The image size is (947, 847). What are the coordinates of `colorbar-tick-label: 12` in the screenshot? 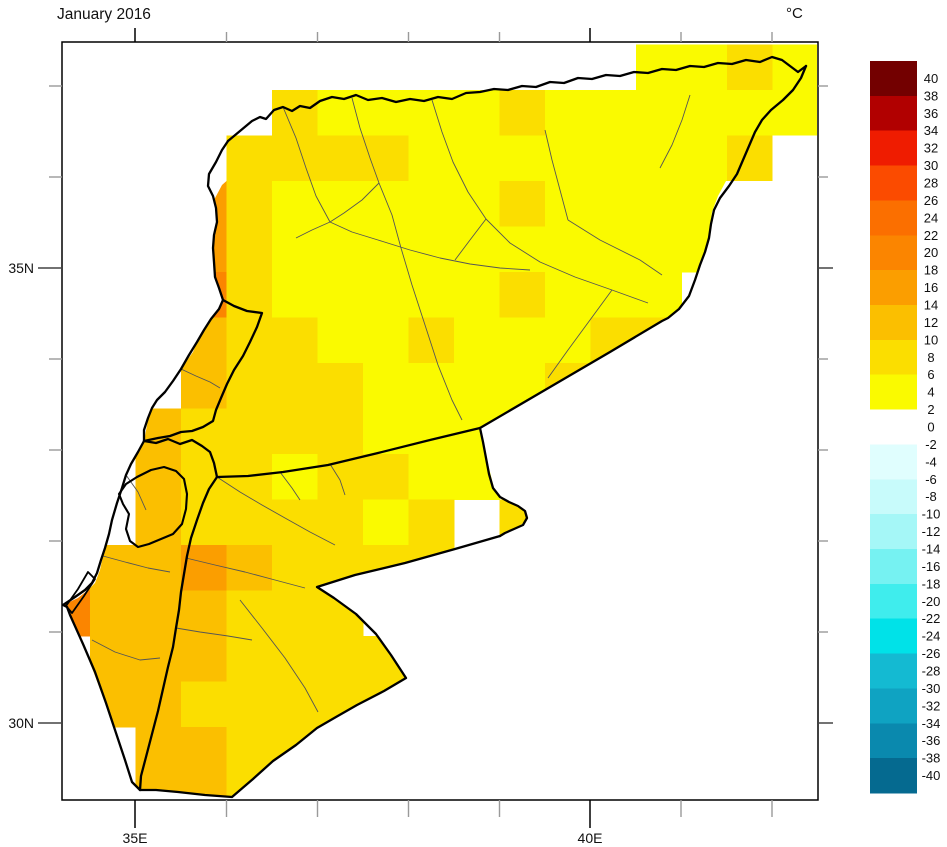 It's located at (931, 322).